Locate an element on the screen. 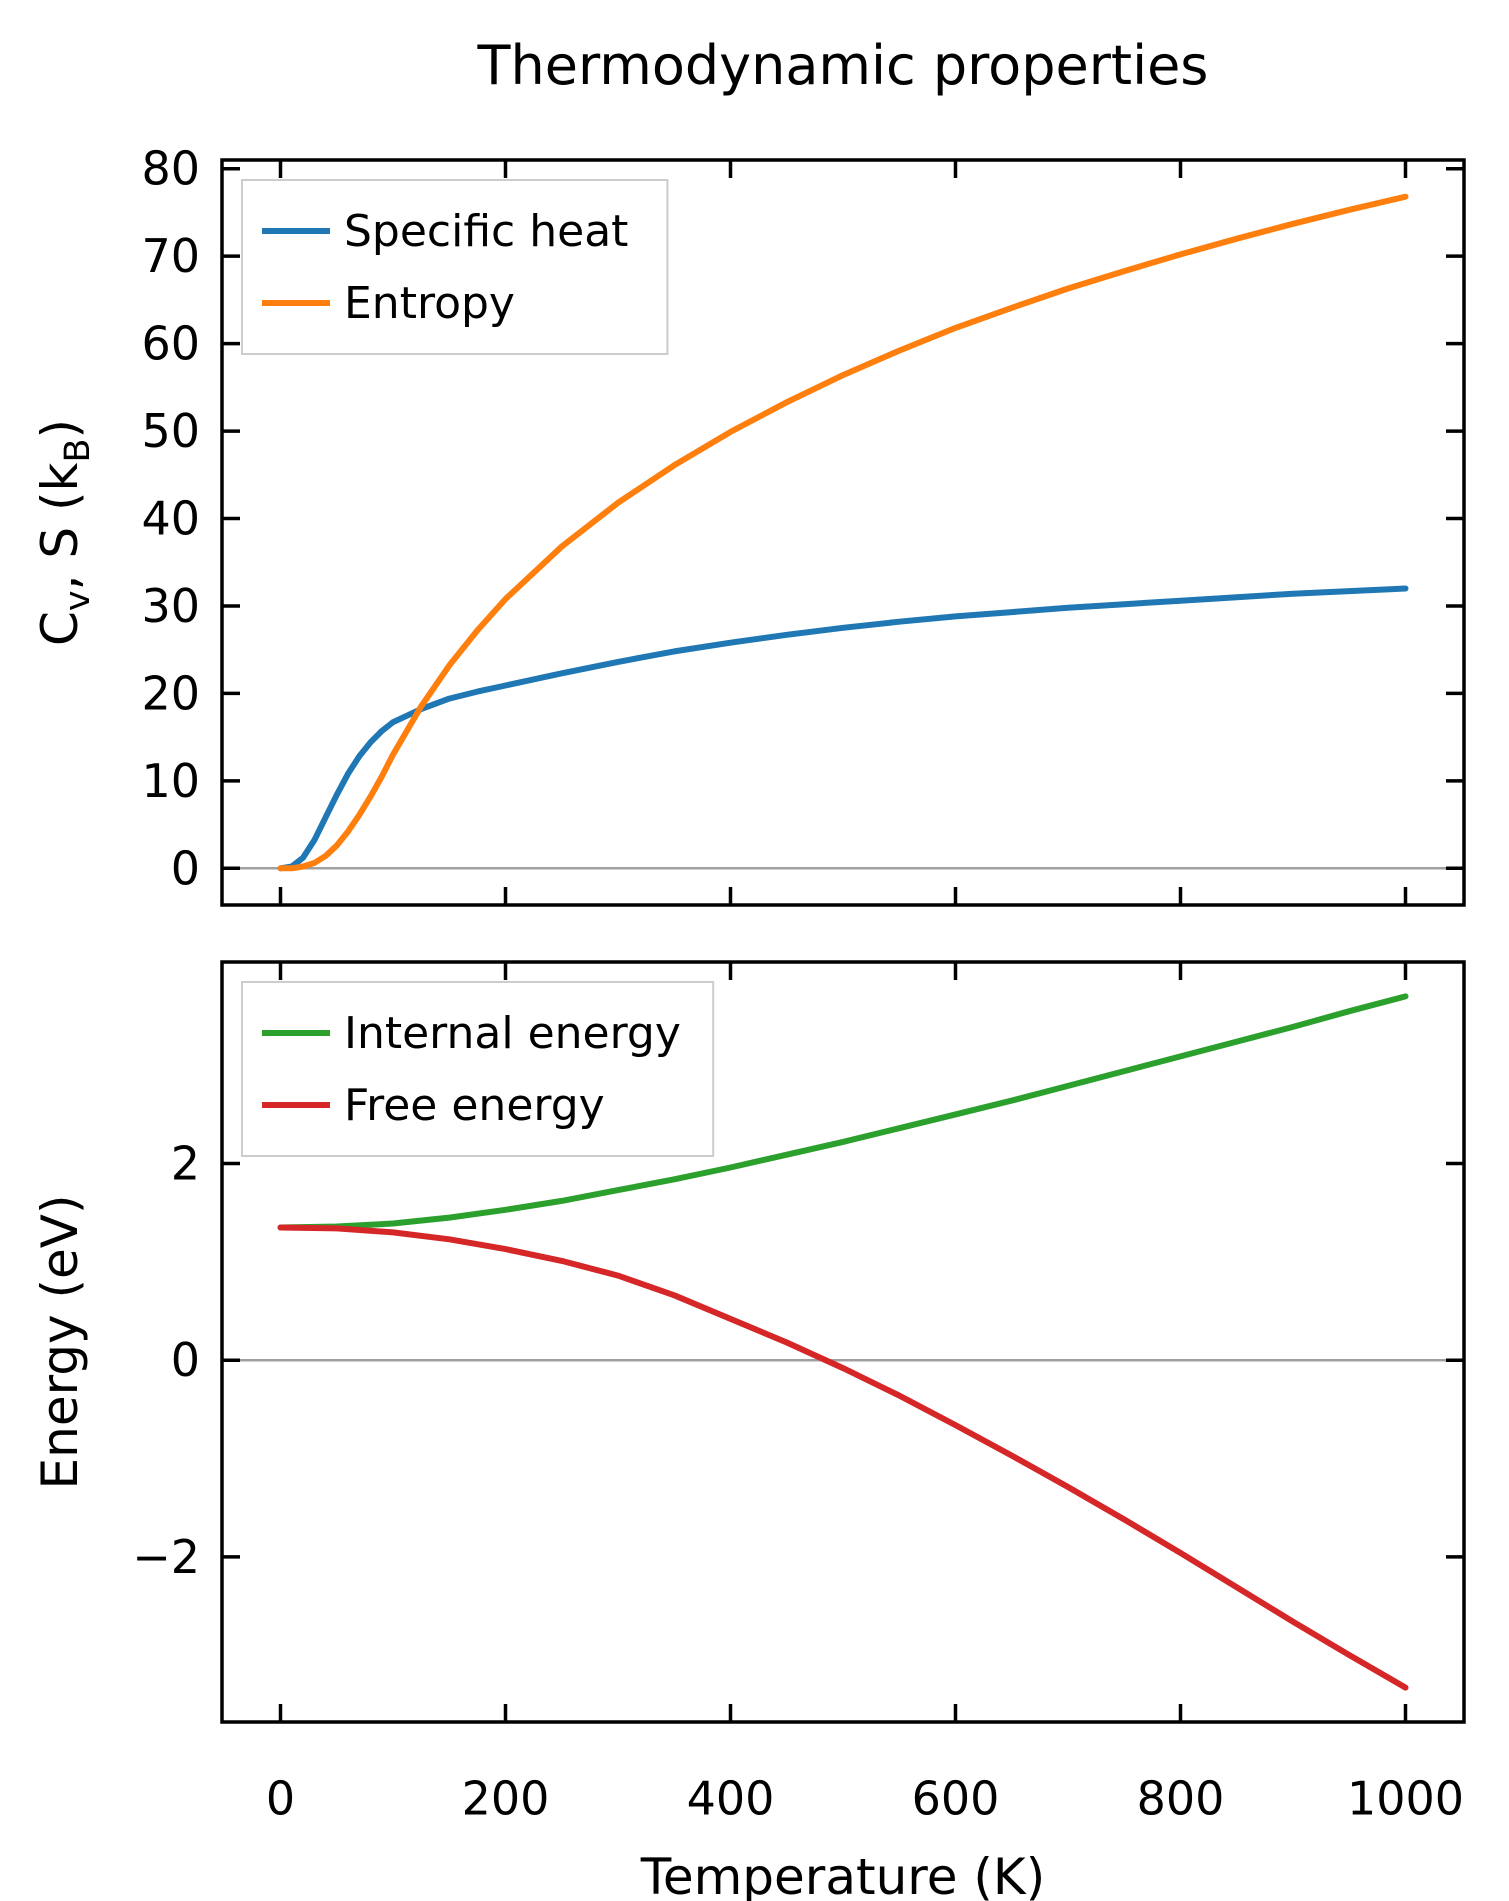 The height and width of the screenshot is (1901, 1509). x-tick-label: 600 is located at coordinates (956, 1798).